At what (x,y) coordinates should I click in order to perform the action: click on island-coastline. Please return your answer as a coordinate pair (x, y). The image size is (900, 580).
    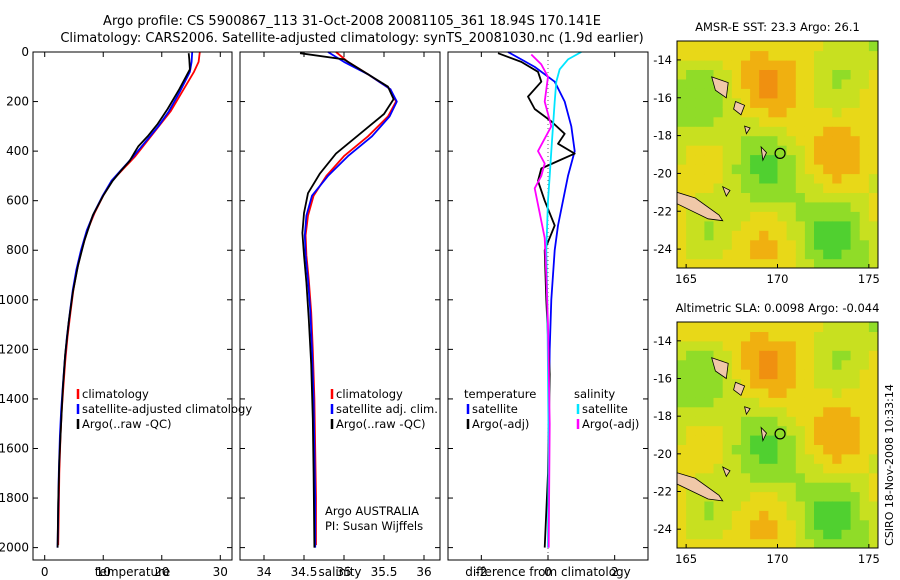
    Looking at the image, I should click on (763, 434).